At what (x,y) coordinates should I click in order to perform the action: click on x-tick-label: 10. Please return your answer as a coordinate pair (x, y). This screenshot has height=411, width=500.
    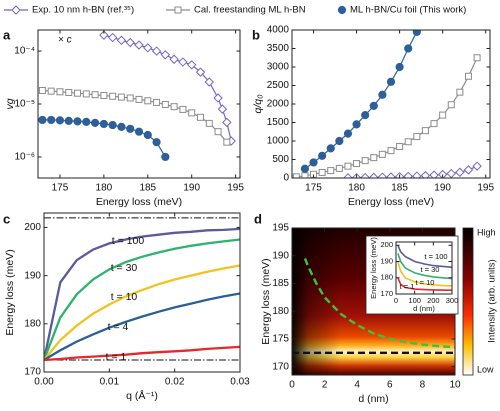
    Looking at the image, I should click on (455, 385).